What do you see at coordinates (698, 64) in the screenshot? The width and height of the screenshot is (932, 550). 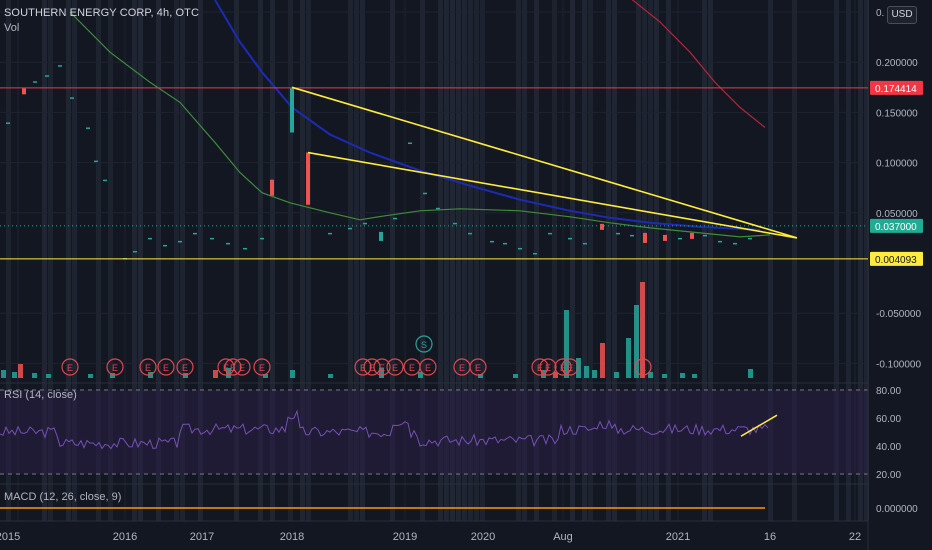 I see `moving-average-red` at bounding box center [698, 64].